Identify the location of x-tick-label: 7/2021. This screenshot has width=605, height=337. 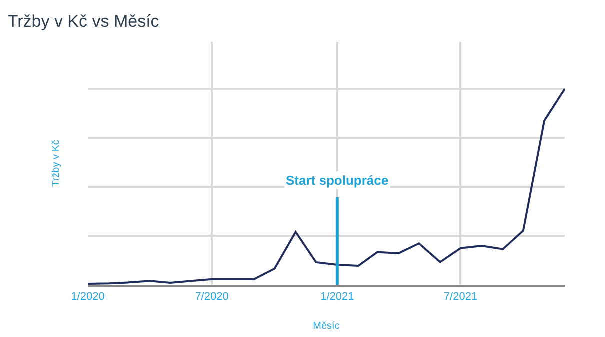
(461, 296).